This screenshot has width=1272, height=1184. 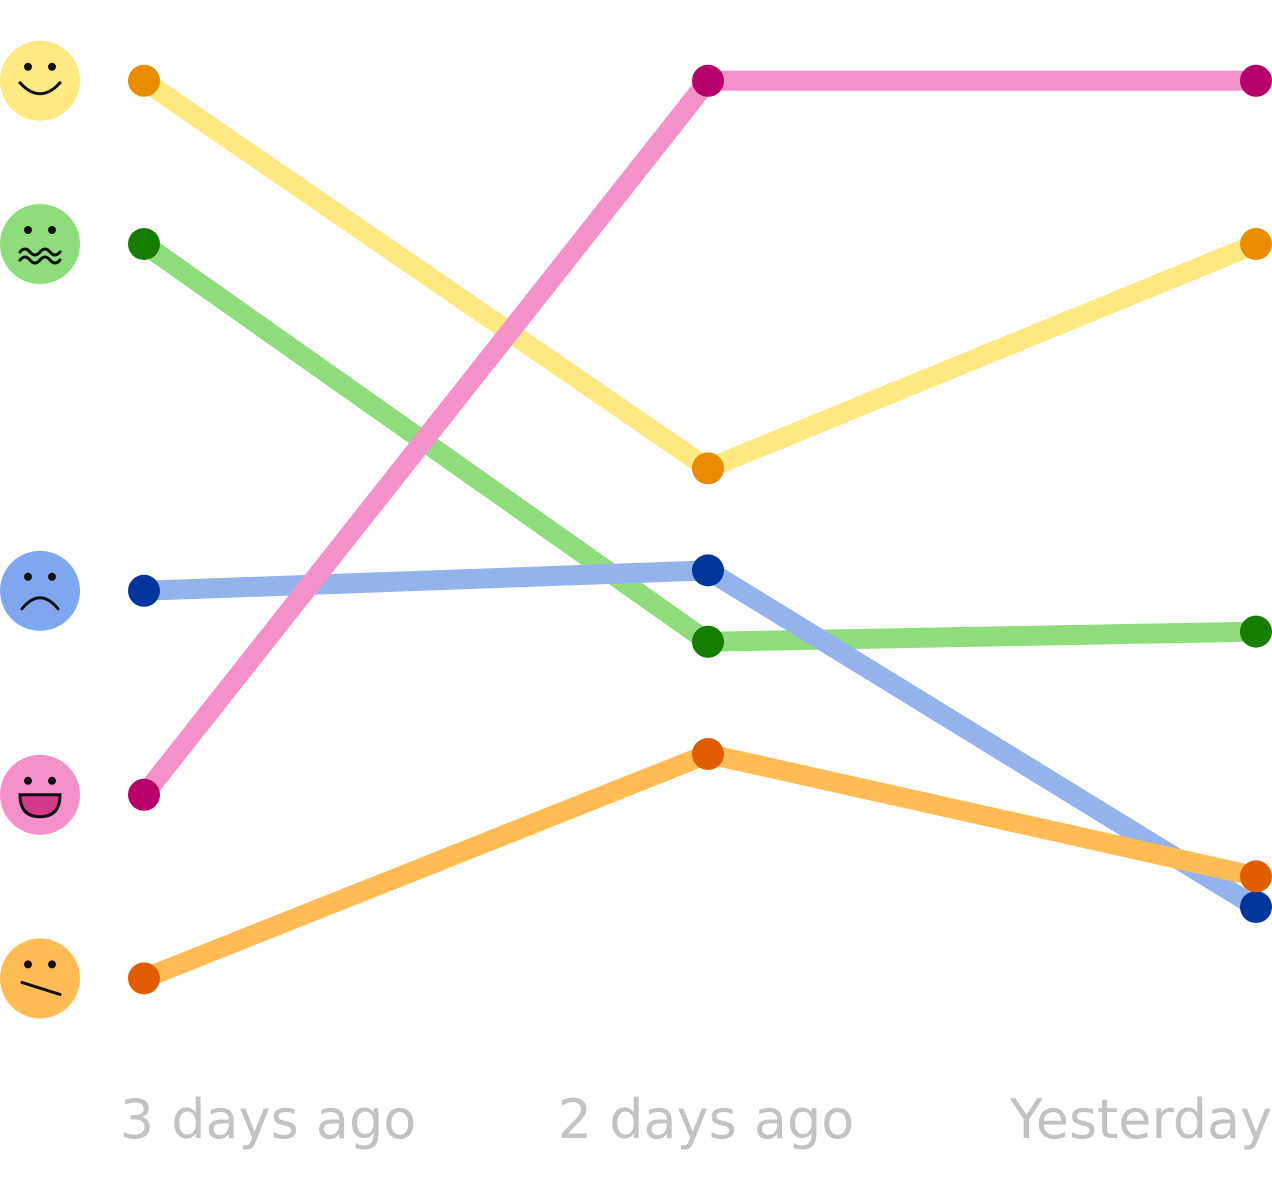 What do you see at coordinates (40, 529) in the screenshot?
I see `mood-face-icons` at bounding box center [40, 529].